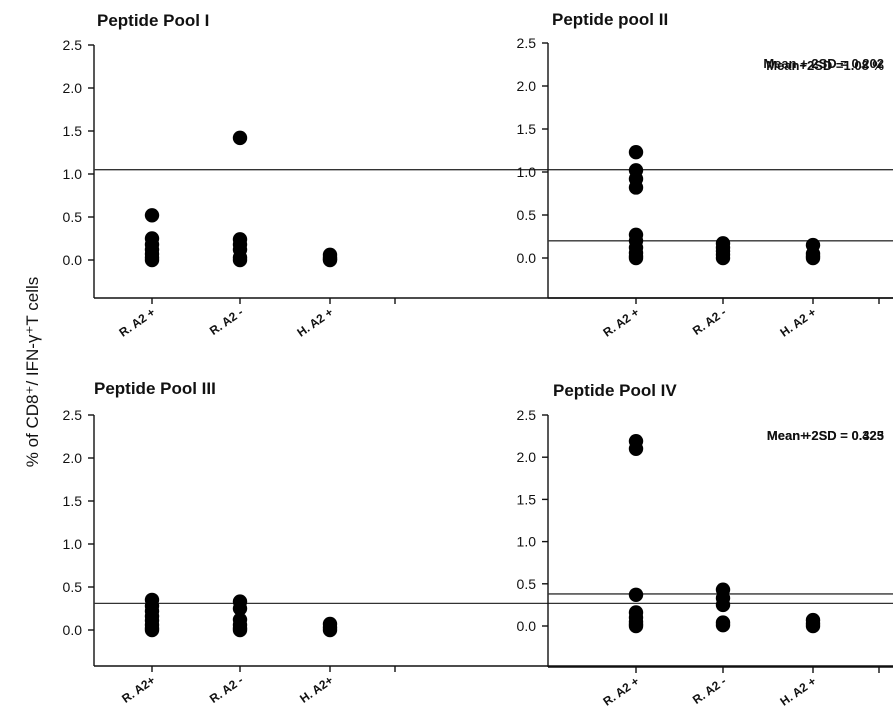 The width and height of the screenshot is (893, 724). I want to click on mean-2sd-annotation: Mean +2SD = 0.423, so click(825, 435).